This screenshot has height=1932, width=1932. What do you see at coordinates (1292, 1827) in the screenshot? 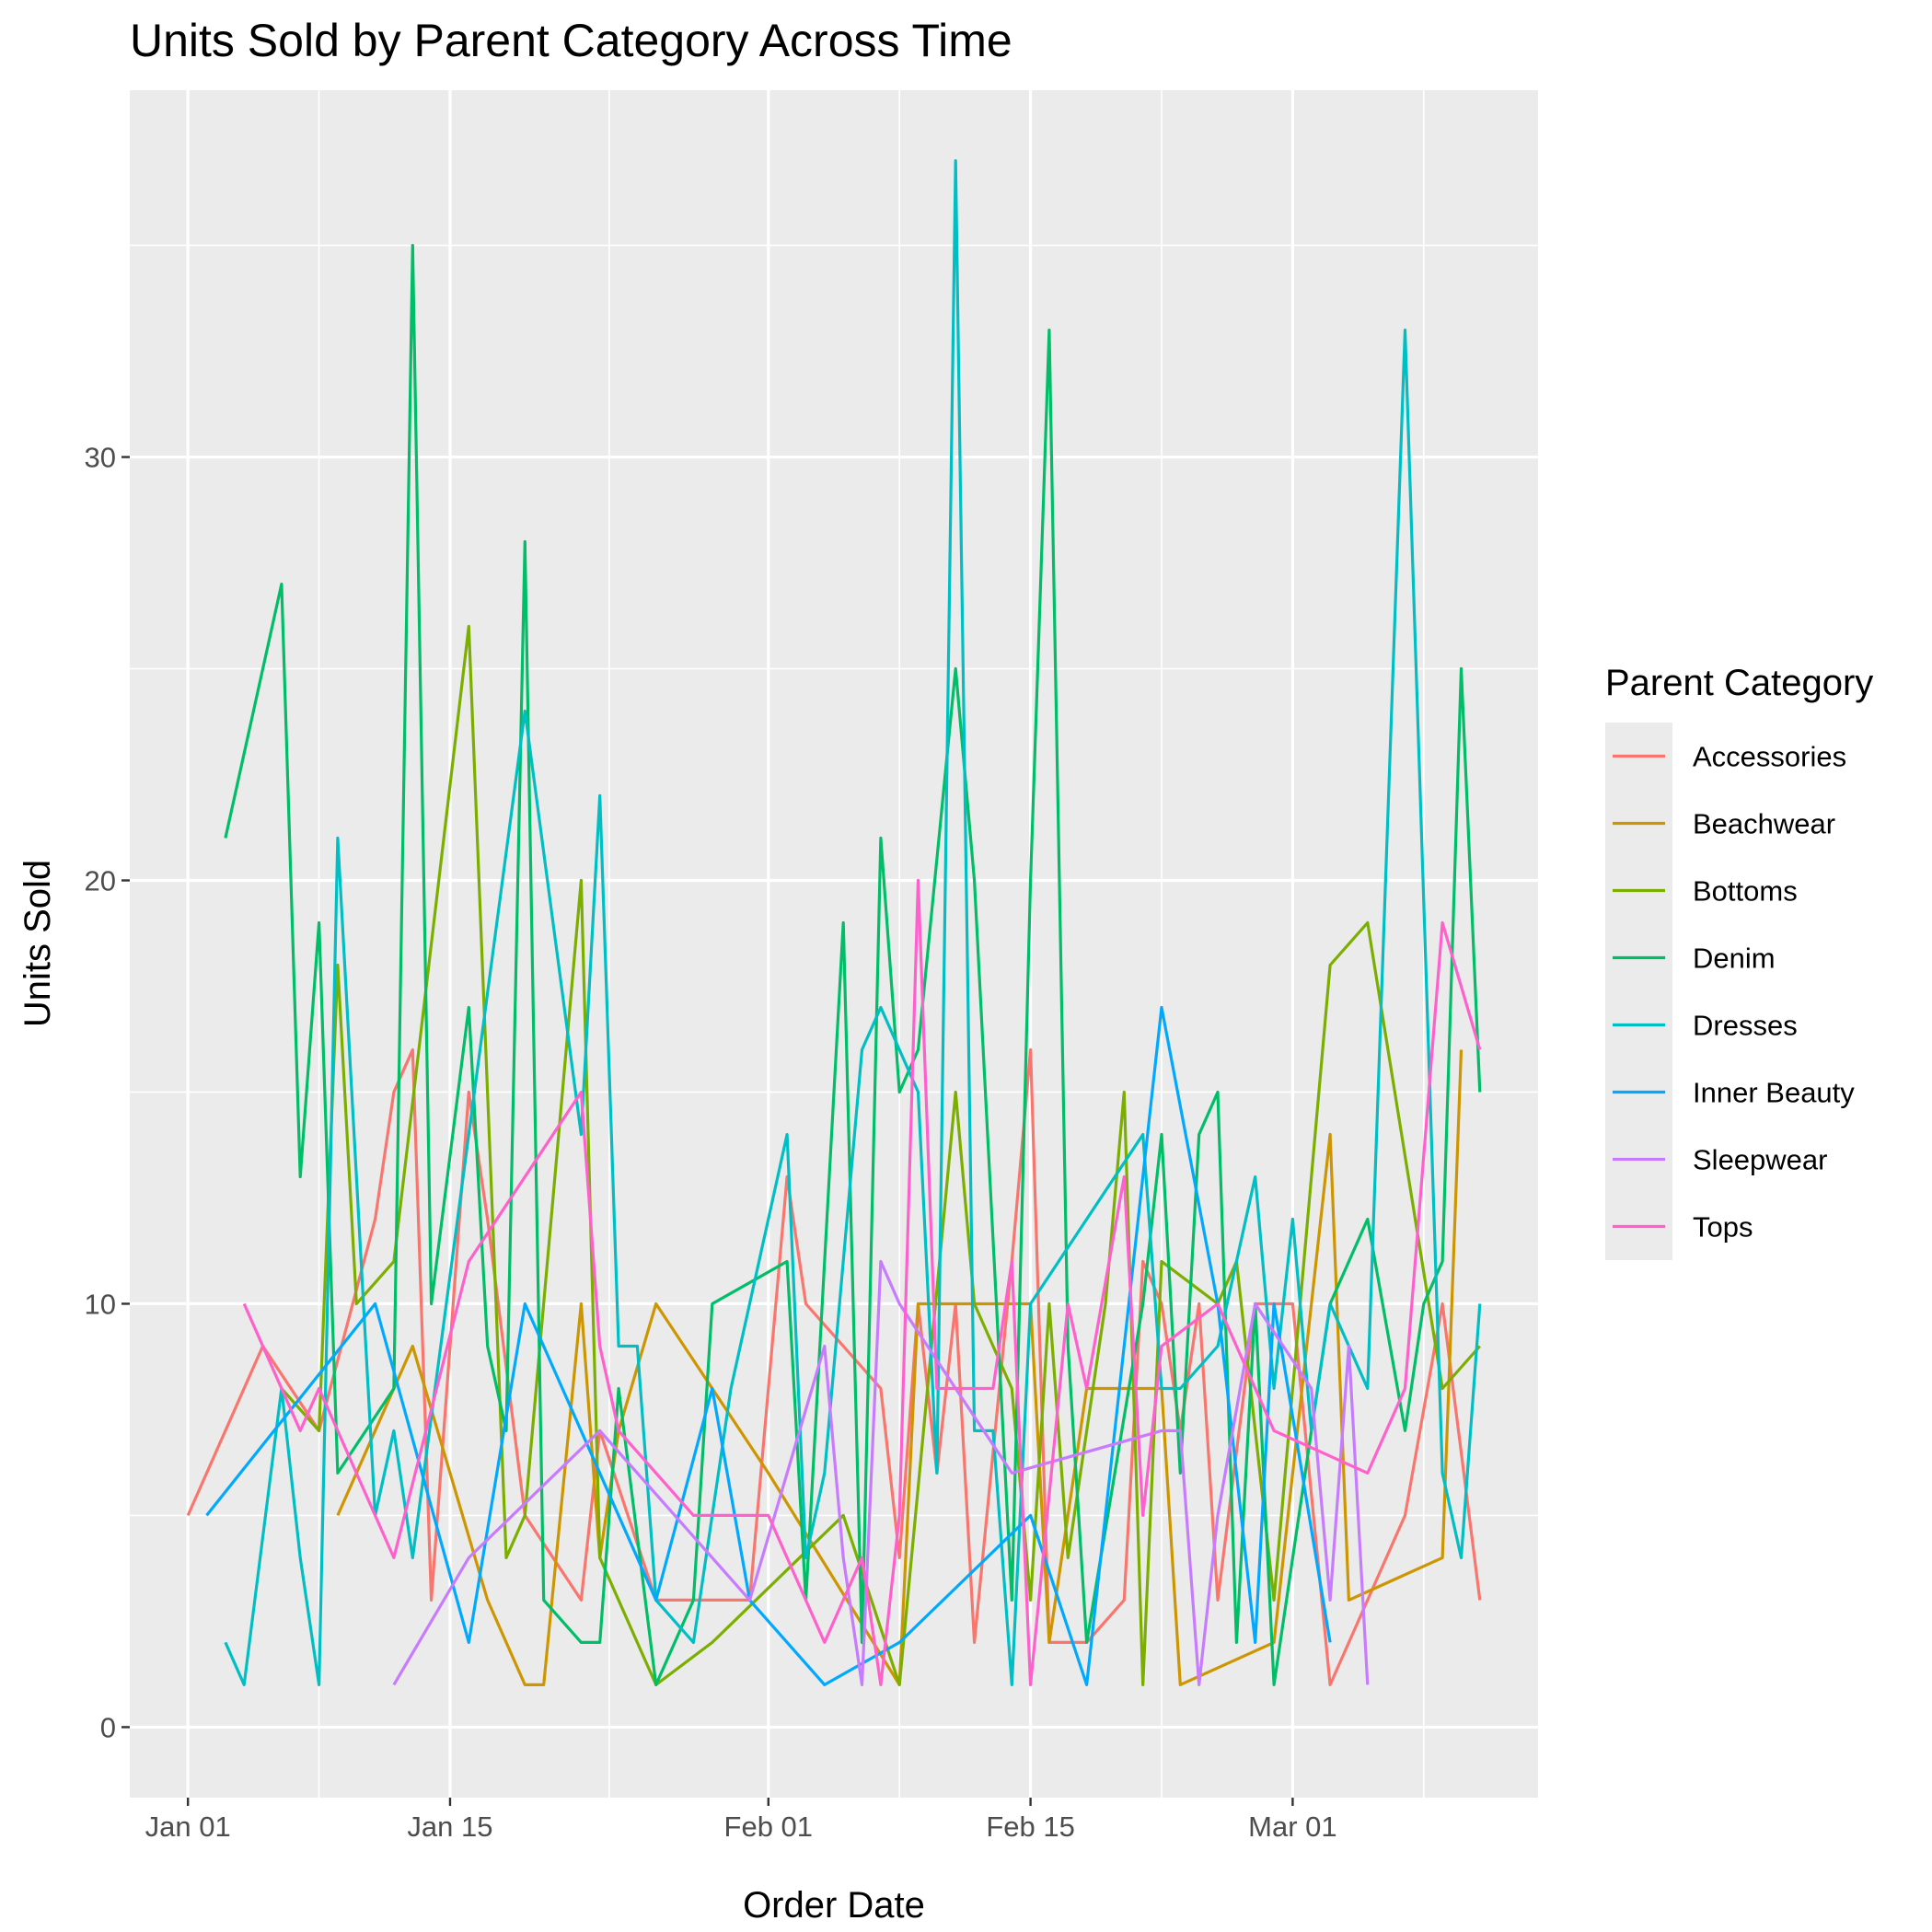
I see `x-tick-label: Mar 01` at bounding box center [1292, 1827].